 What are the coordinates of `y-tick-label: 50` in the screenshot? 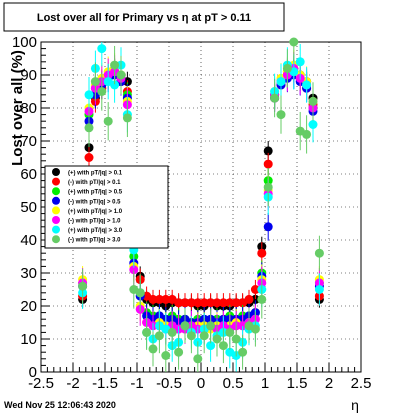 It's located at (28, 207).